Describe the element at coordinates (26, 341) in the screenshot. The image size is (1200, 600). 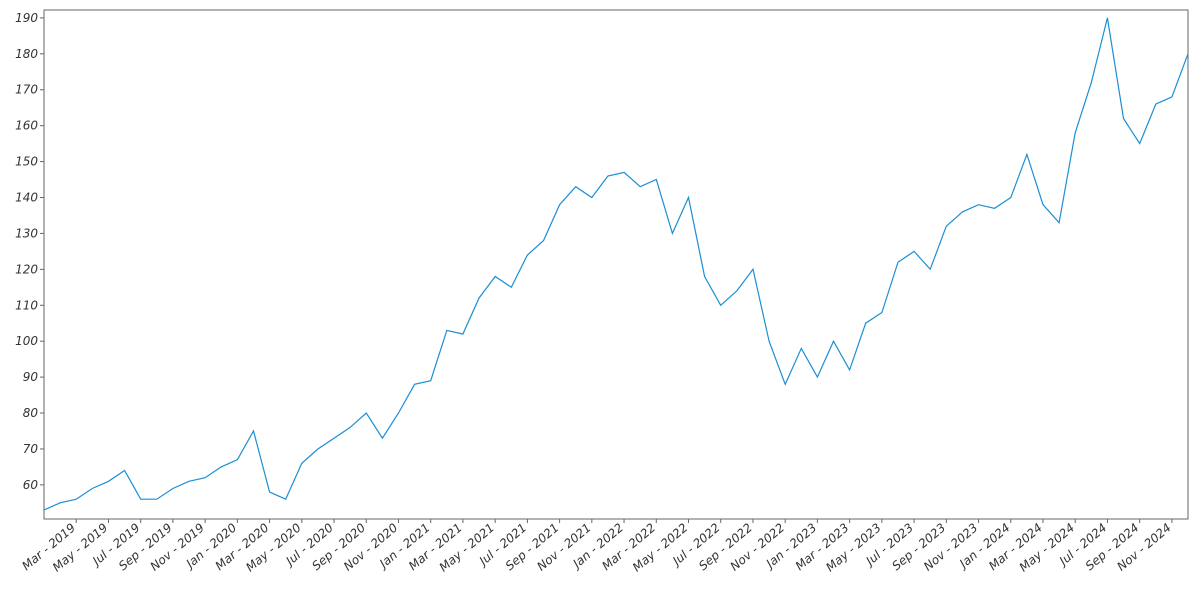
I see `y-tick-label: 100` at that location.